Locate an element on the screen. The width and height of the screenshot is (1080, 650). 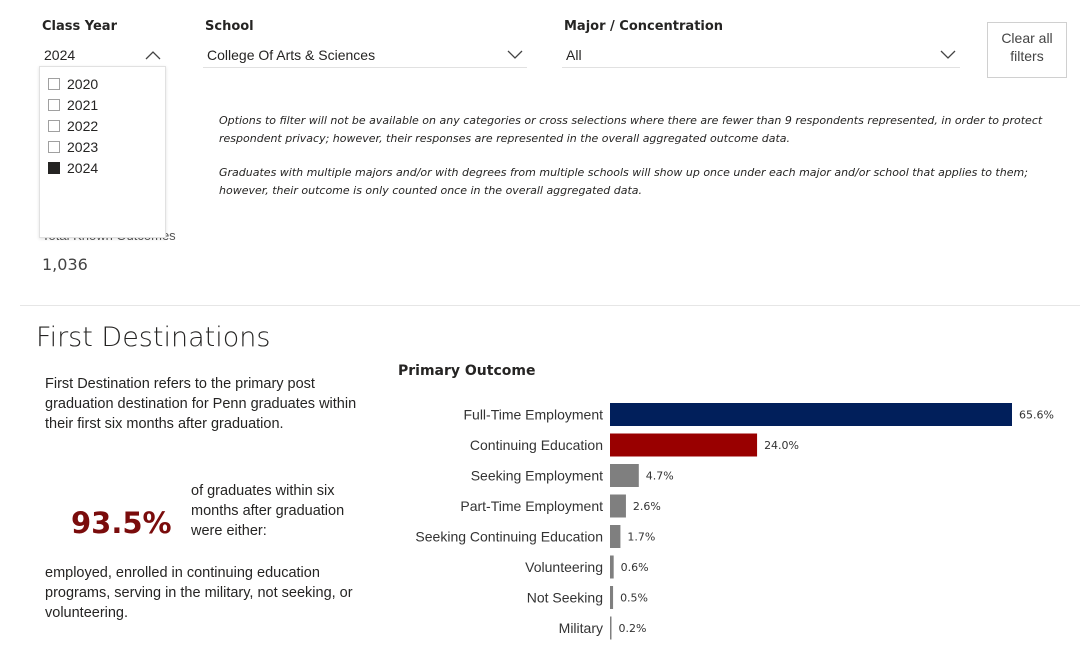
data-label: 24.0% is located at coordinates (781, 445).